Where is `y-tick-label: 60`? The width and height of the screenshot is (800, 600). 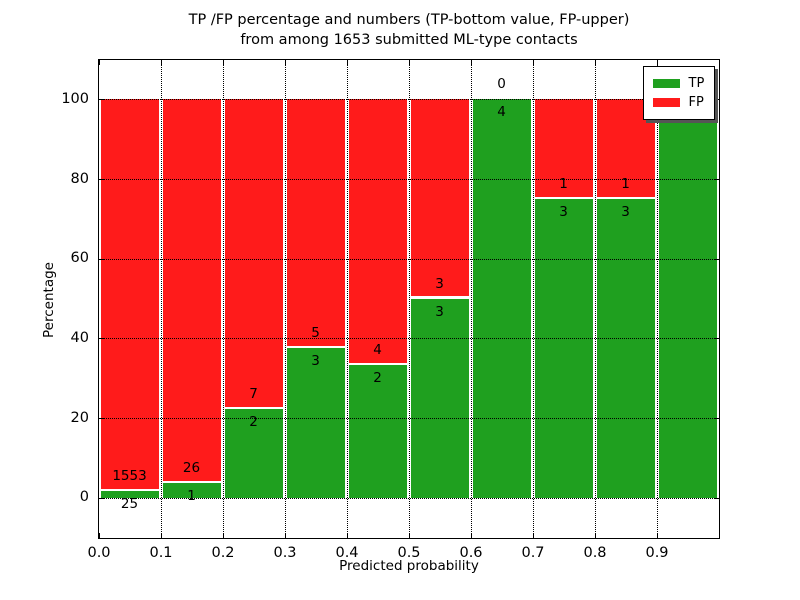 y-tick-label: 60 is located at coordinates (79, 258).